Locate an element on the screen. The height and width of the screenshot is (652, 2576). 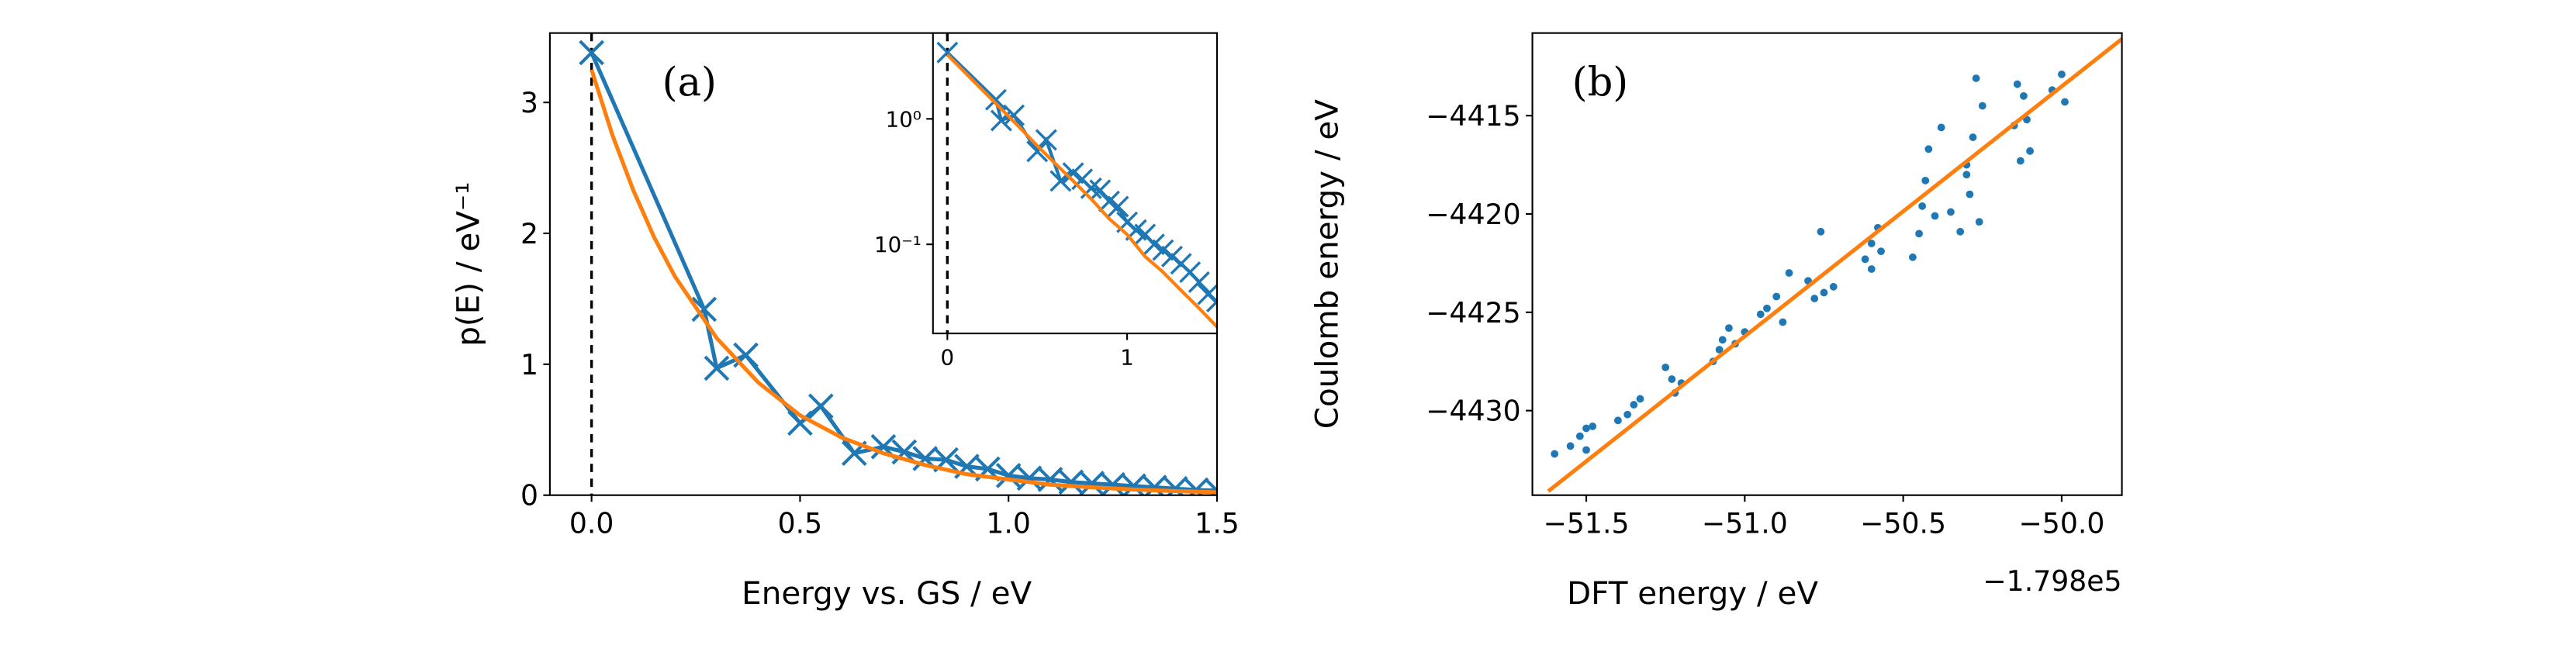
y-tick-label: −4415 is located at coordinates (1473, 116).